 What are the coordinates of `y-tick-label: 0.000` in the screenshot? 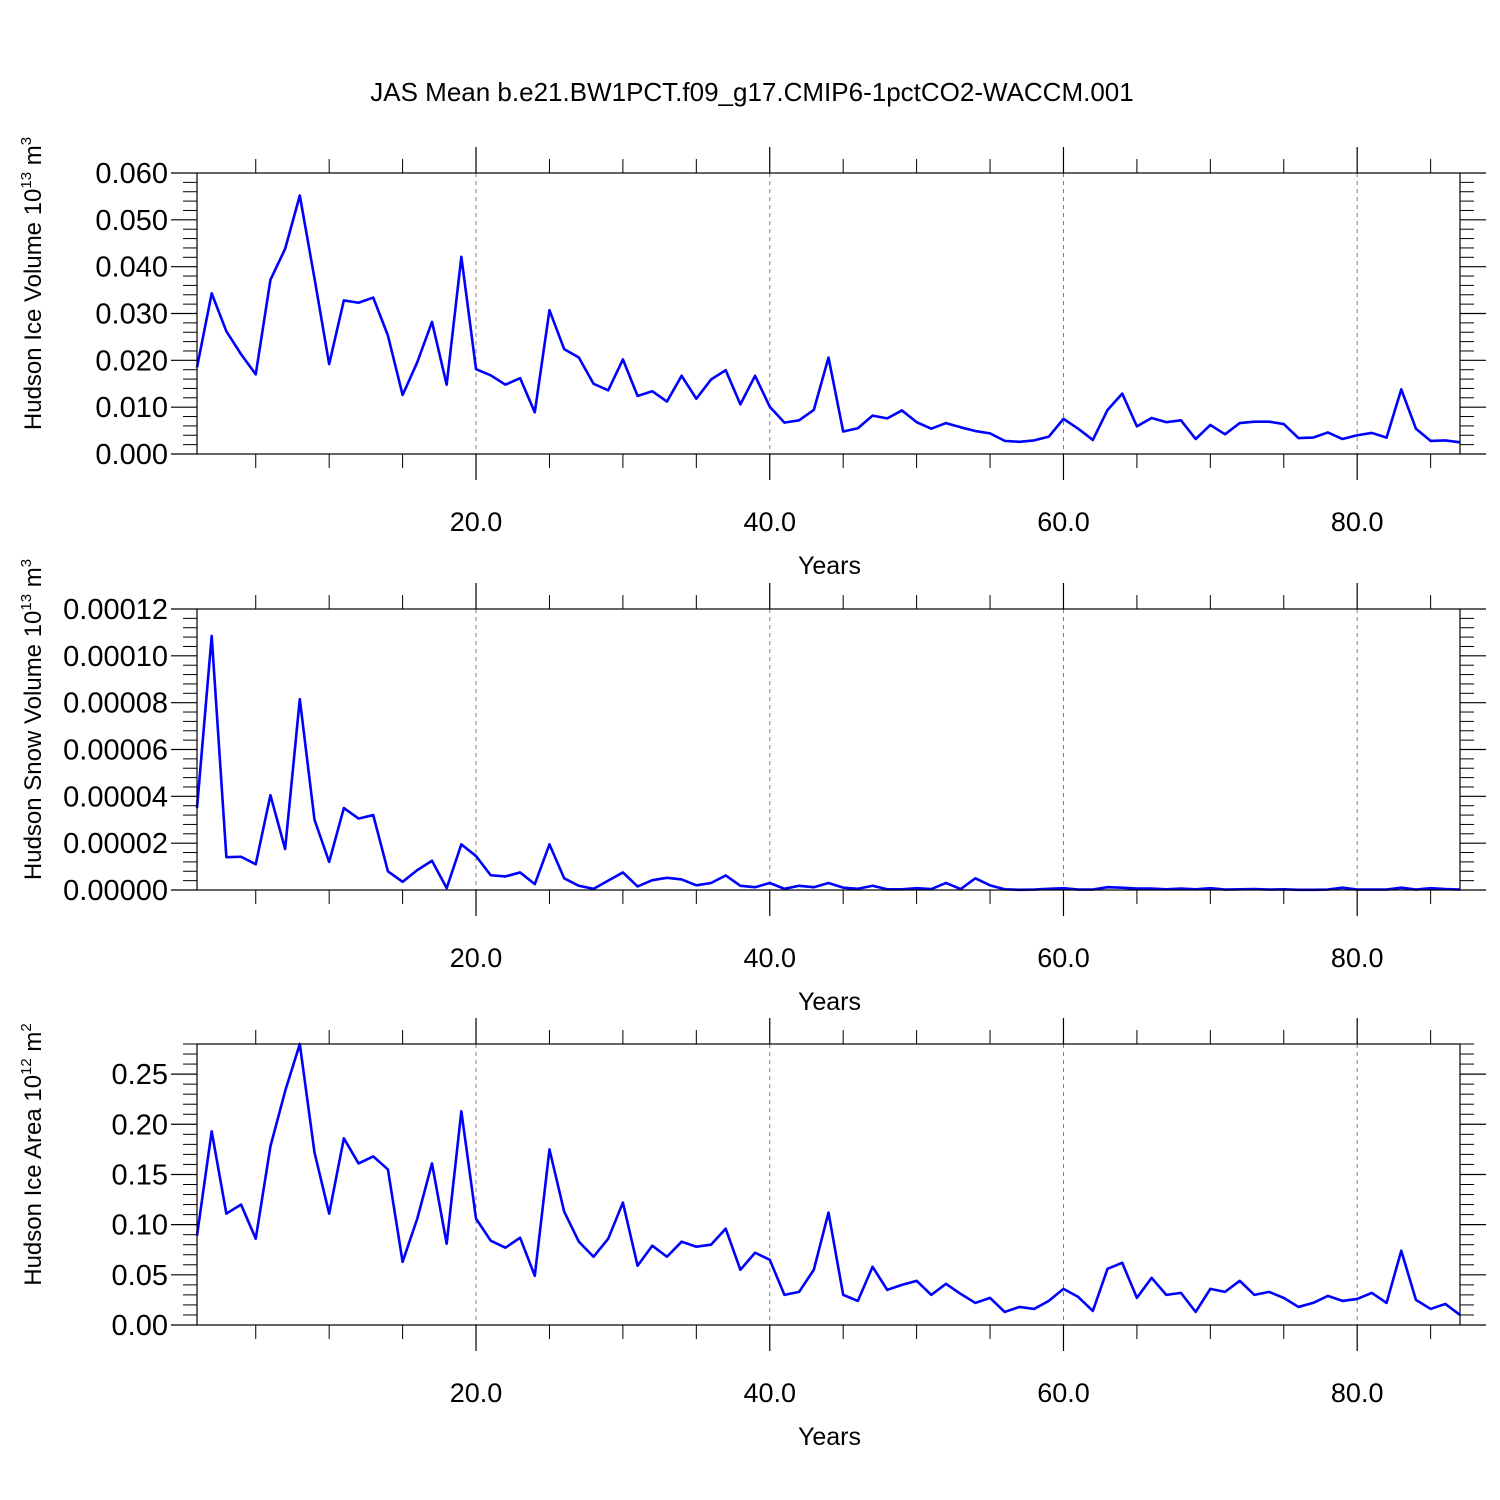 It's located at (131, 455).